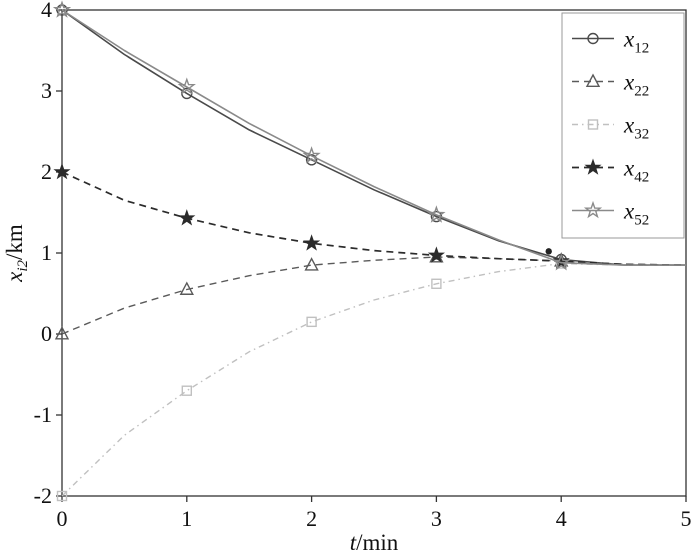  I want to click on legend-label-x12: x12, so click(636, 42).